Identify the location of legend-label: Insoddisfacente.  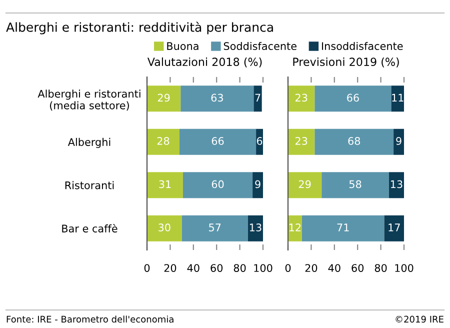
(362, 46).